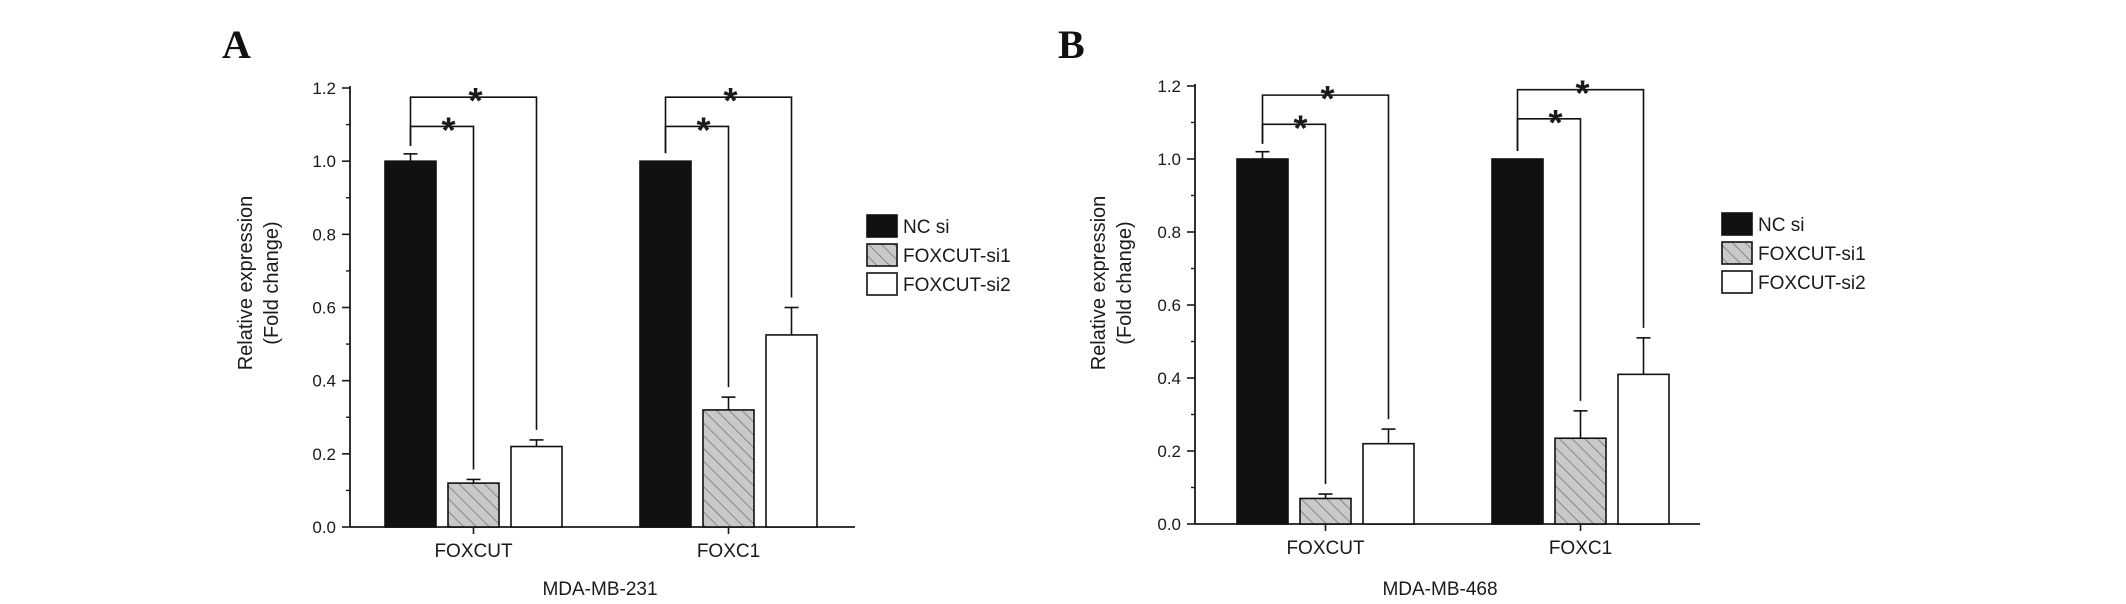 The height and width of the screenshot is (604, 2126). I want to click on x-axis-label: MDA-MB-468, so click(1439, 589).